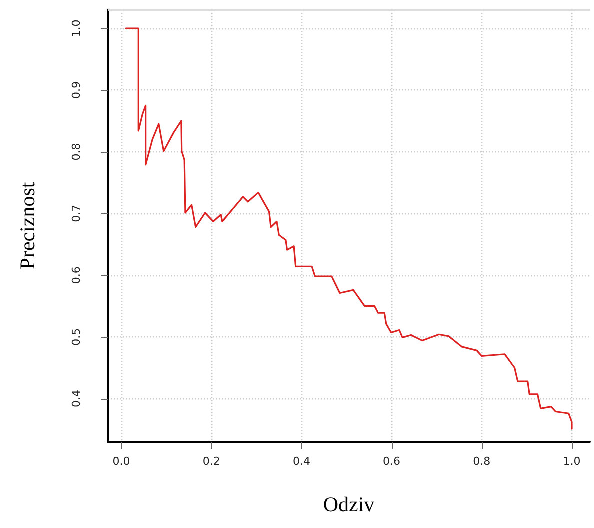  Describe the element at coordinates (76, 213) in the screenshot. I see `y-tick-label: 0.7` at that location.